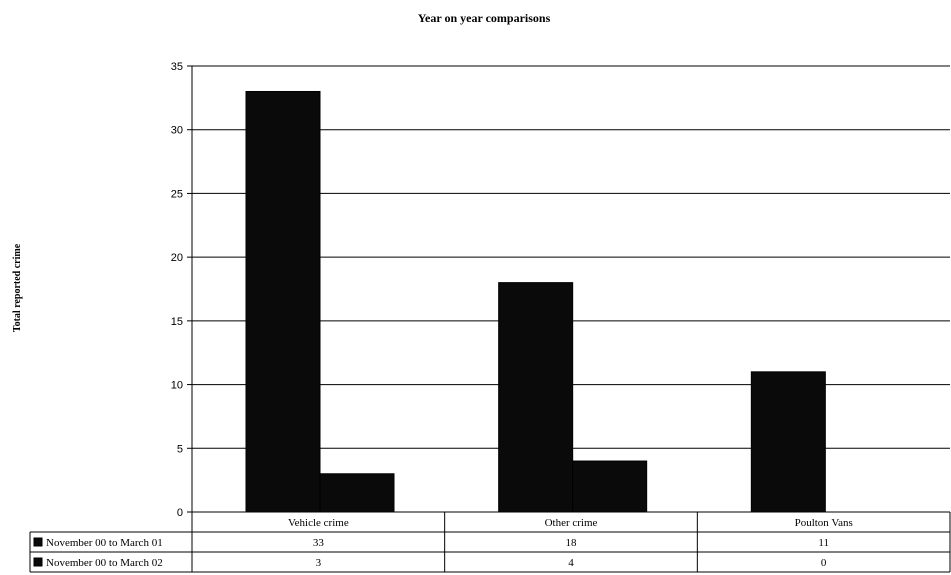  What do you see at coordinates (283, 301) in the screenshot?
I see `bar-1-vehicle-crime` at bounding box center [283, 301].